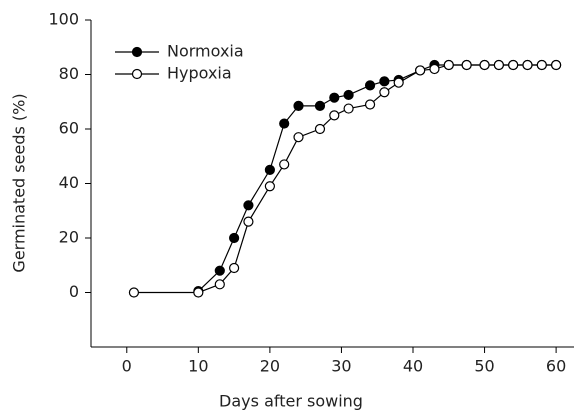 The width and height of the screenshot is (580, 418). I want to click on x-tick-label: 40, so click(413, 366).